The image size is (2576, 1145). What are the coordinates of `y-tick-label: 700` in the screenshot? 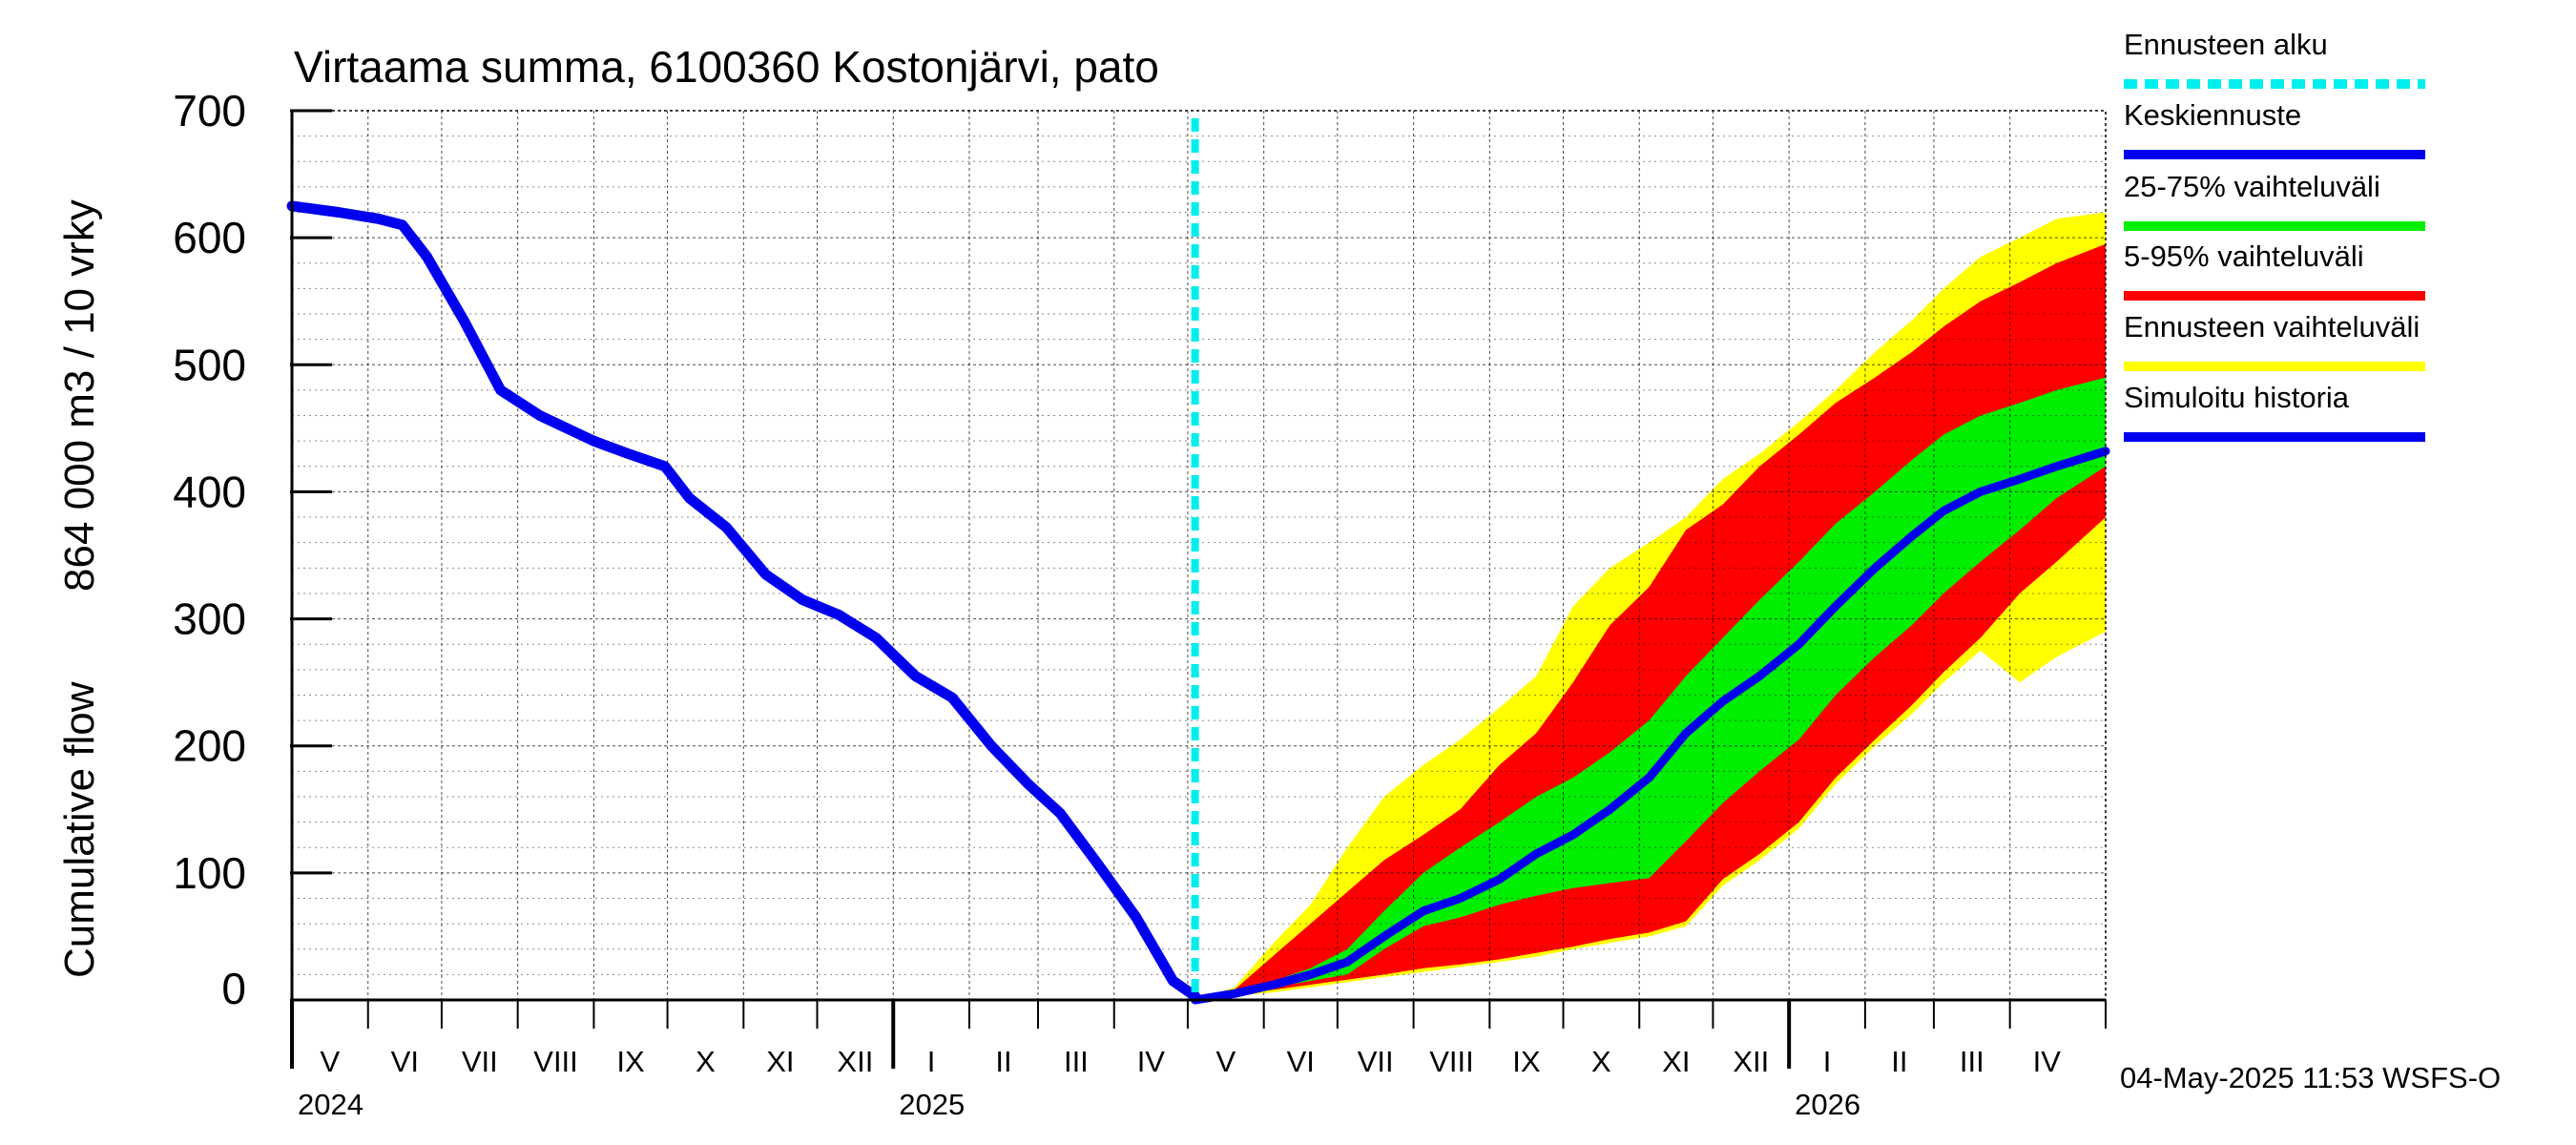 It's located at (209, 110).